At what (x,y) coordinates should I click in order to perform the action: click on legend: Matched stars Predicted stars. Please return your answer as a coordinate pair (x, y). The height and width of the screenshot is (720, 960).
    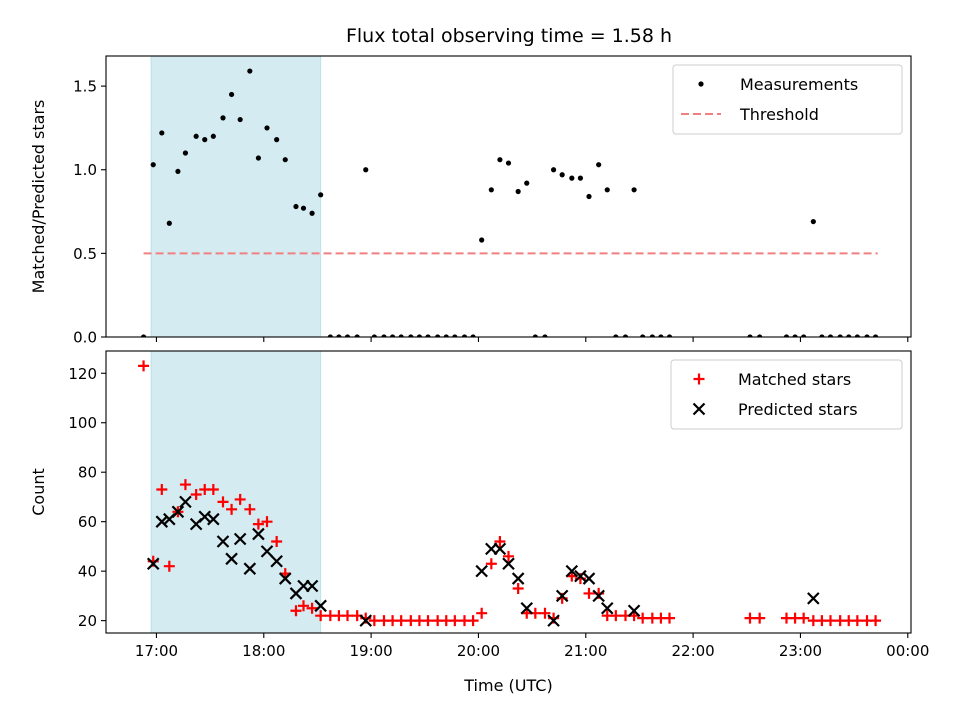
    Looking at the image, I should click on (786, 394).